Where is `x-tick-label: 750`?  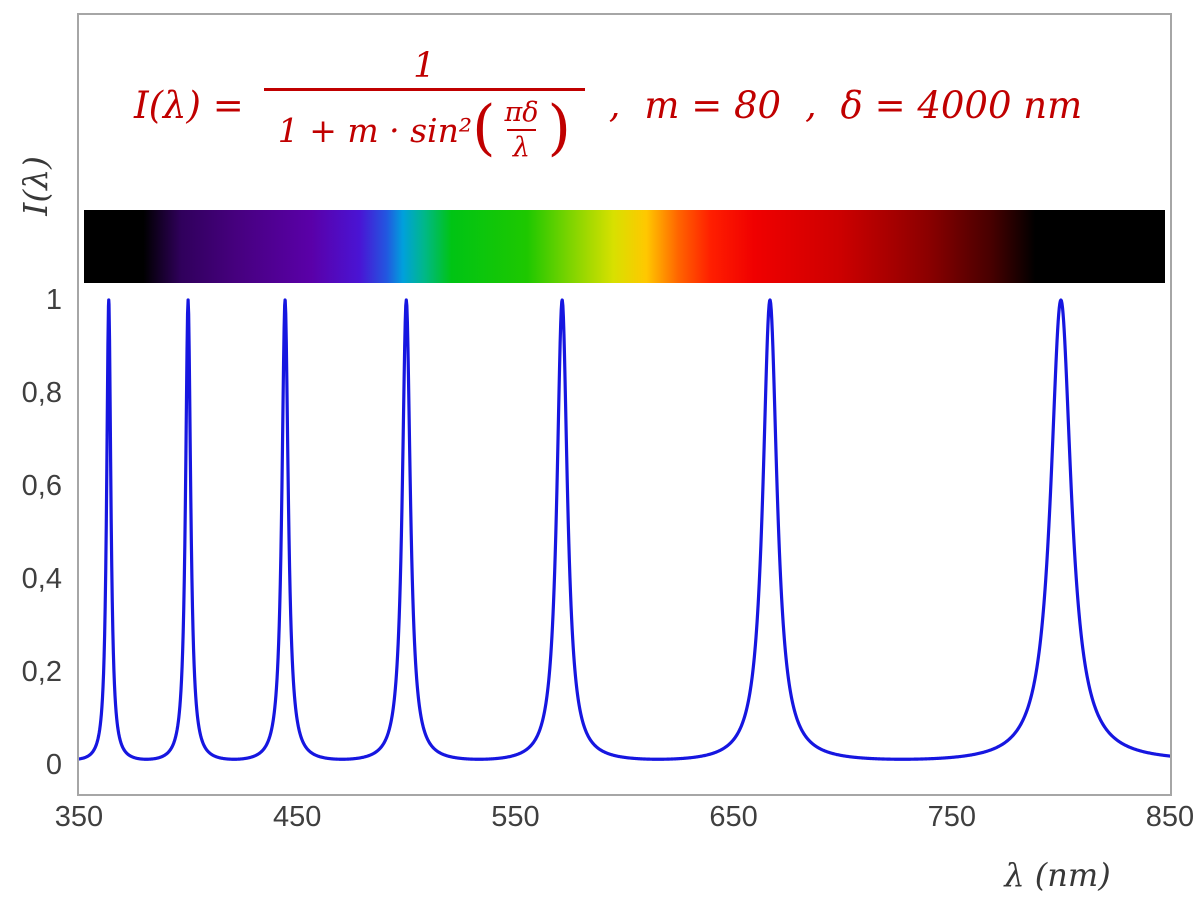
x-tick-label: 750 is located at coordinates (951, 817).